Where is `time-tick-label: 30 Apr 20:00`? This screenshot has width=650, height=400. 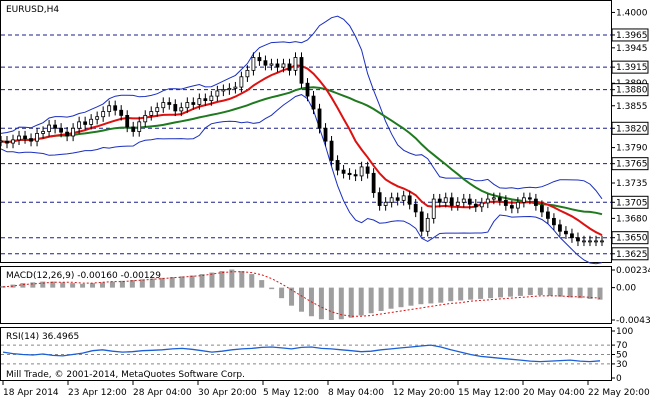 time-tick-label: 30 Apr 20:00 is located at coordinates (227, 393).